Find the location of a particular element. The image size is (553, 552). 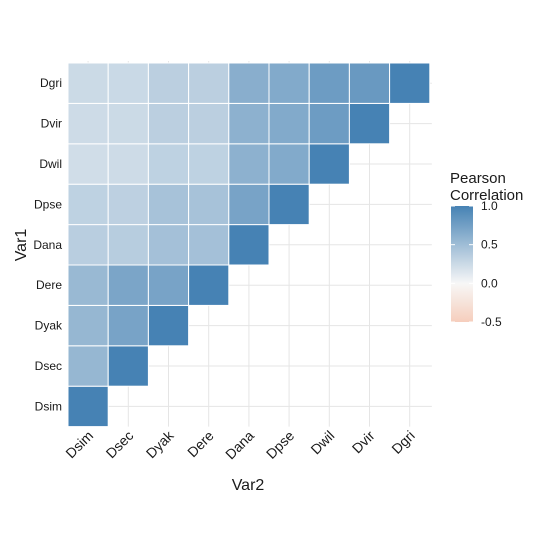

heatmap-cell-dpse-dpse is located at coordinates (289, 204).